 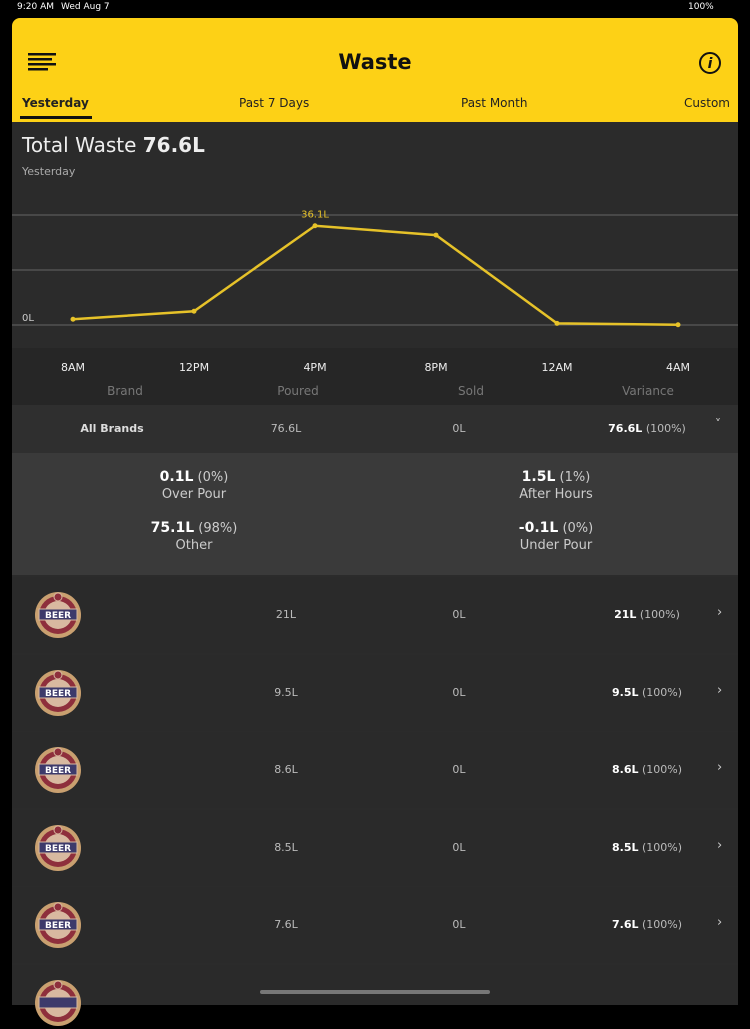 I want to click on poured: 9.5L, so click(x=286, y=692).